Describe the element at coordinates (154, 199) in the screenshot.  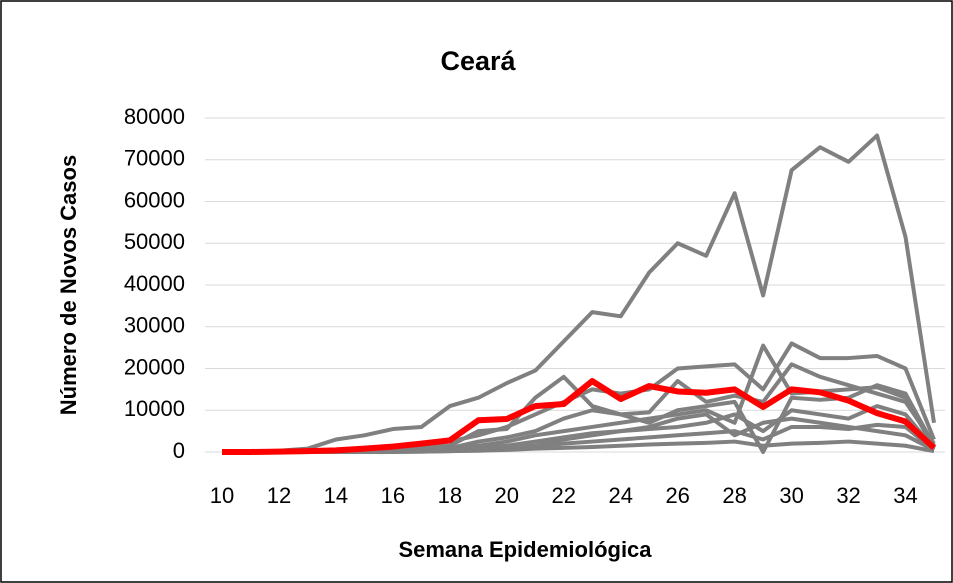
I see `y-tick-label: 60000` at that location.